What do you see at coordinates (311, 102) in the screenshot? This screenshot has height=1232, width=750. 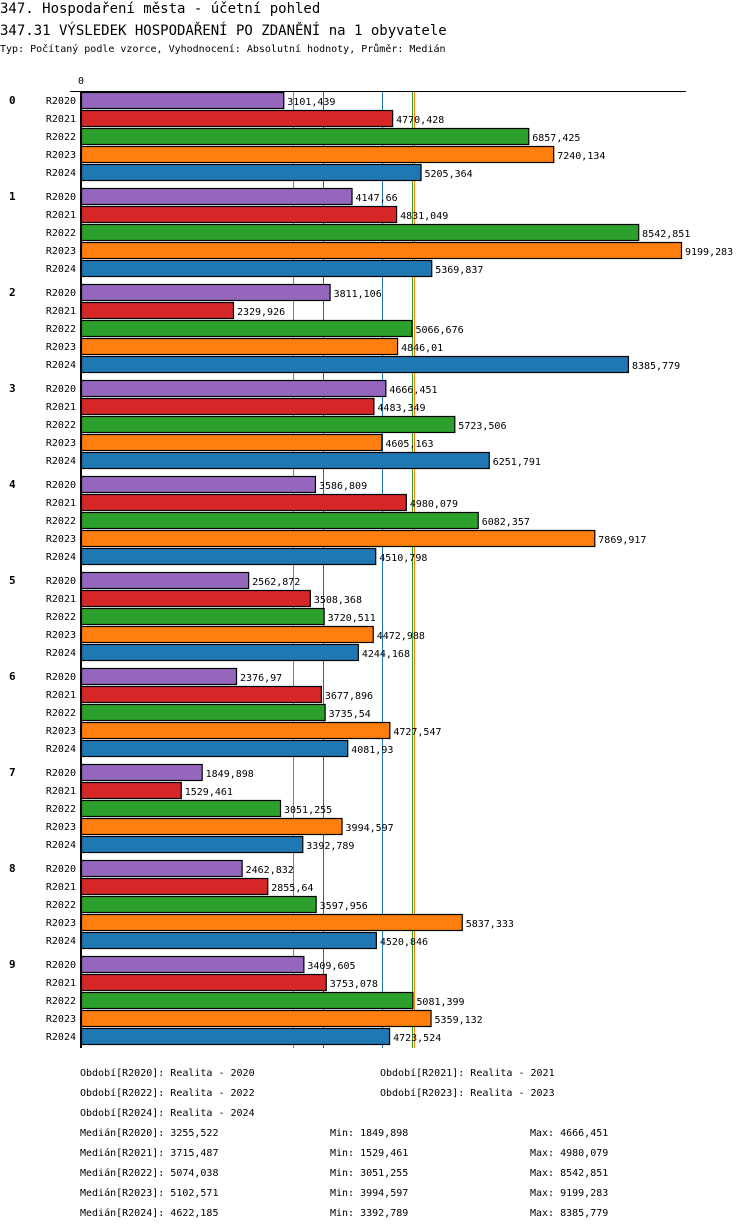 I see `data-label: 3101,439` at bounding box center [311, 102].